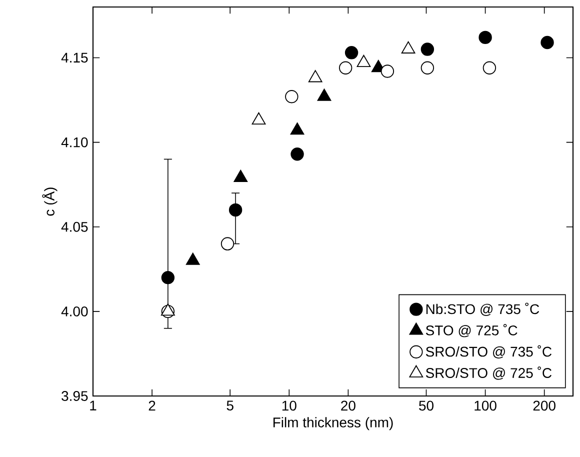 The height and width of the screenshot is (457, 580). Describe the element at coordinates (74, 227) in the screenshot. I see `y-tick-label: 4.05` at that location.